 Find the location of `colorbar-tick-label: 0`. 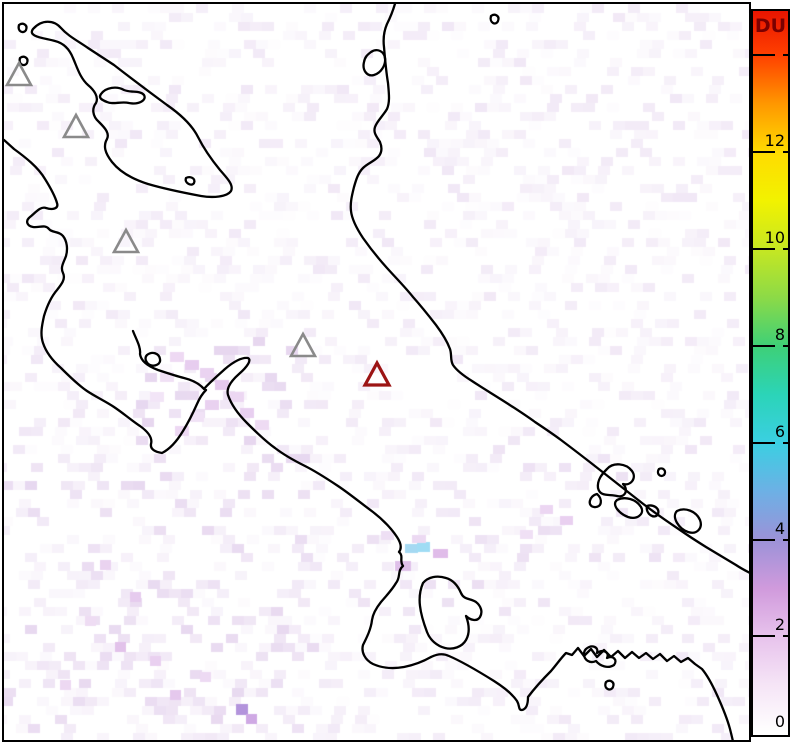

colorbar-tick-label: 0 is located at coordinates (779, 721).